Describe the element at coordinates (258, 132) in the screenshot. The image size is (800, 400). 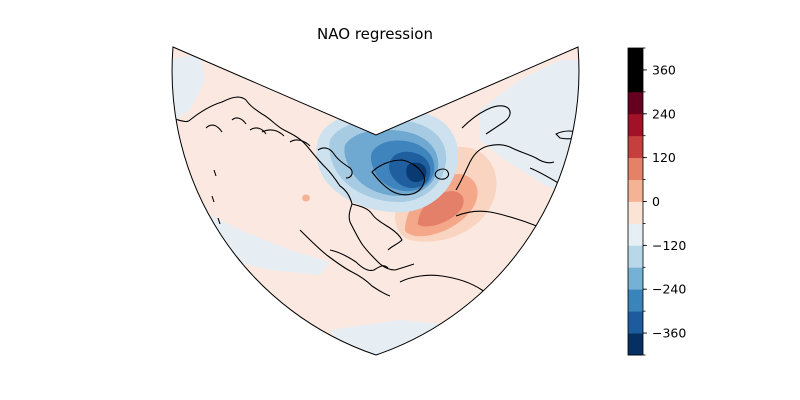
I see `coastline-canadian-archipelago` at that location.